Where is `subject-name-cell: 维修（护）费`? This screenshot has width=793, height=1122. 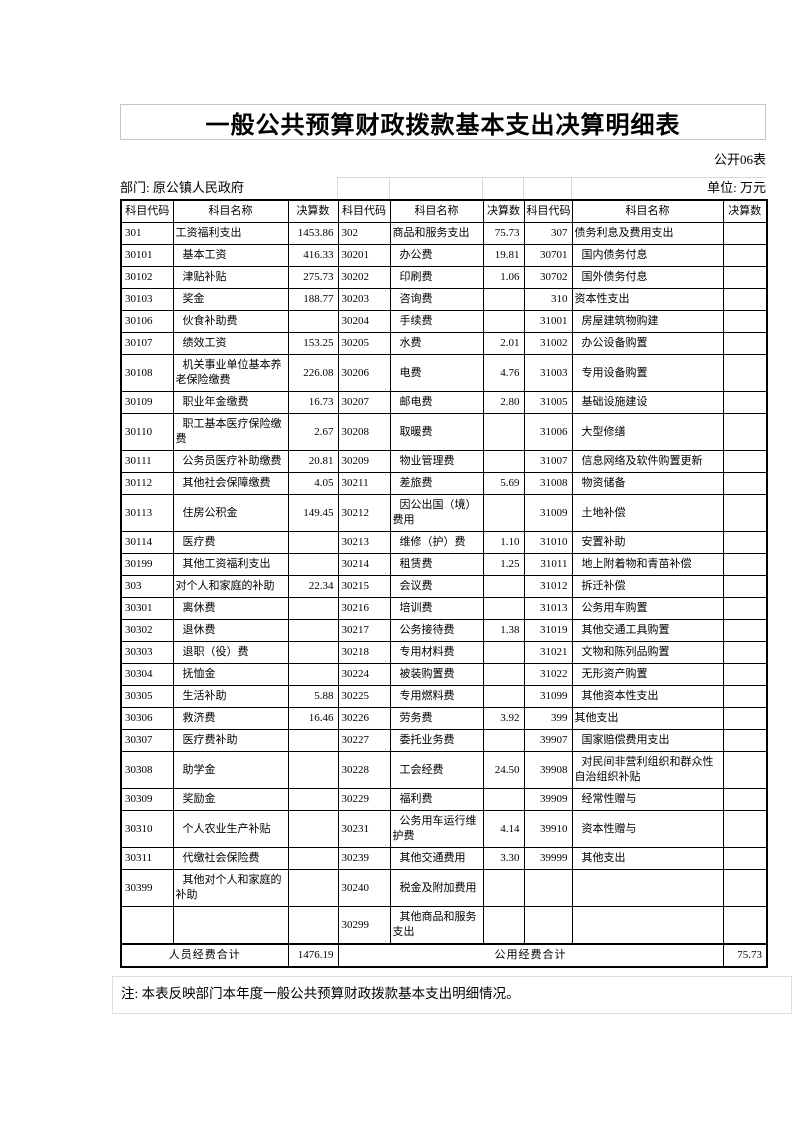 subject-name-cell: 维修（护）费 is located at coordinates (436, 542).